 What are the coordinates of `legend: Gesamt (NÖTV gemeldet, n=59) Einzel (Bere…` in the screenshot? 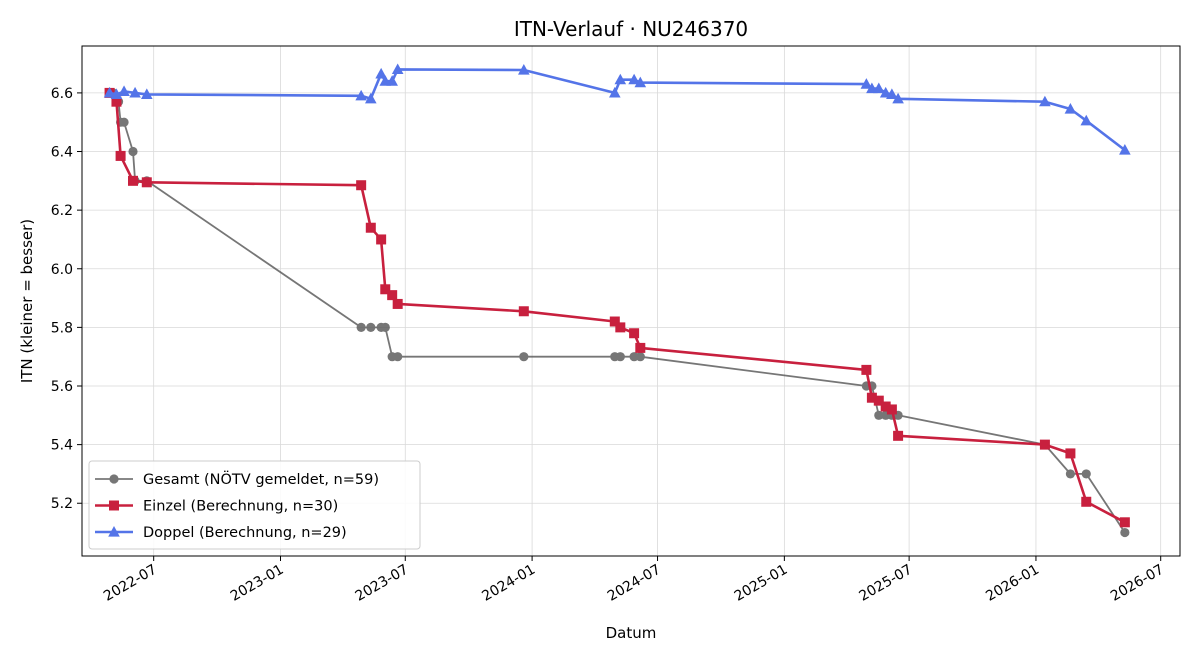 It's located at (254, 505).